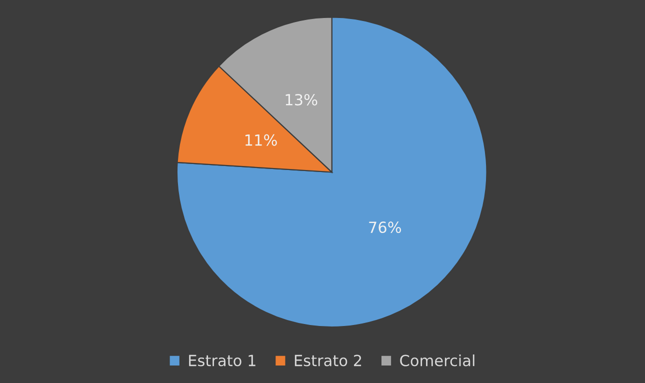 The width and height of the screenshot is (645, 383). What do you see at coordinates (328, 360) in the screenshot?
I see `legend-label: Estrato 2` at bounding box center [328, 360].